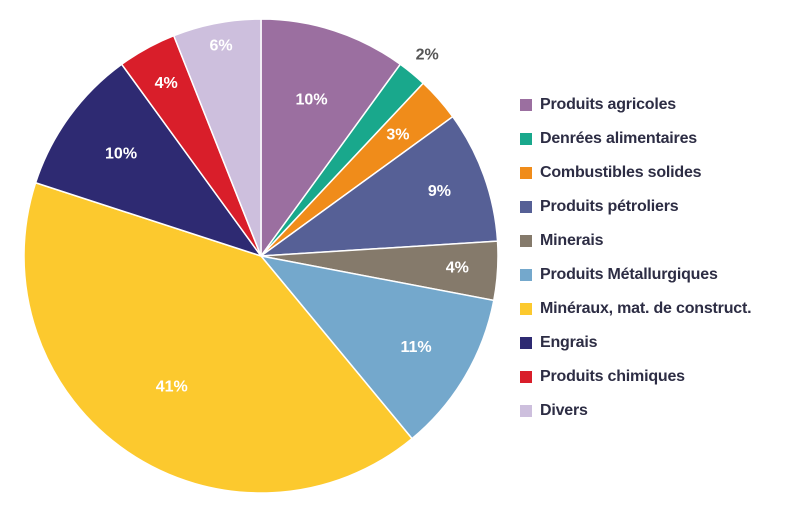 The image size is (800, 520). Describe the element at coordinates (608, 104) in the screenshot. I see `legend-label: Produits agricoles` at that location.